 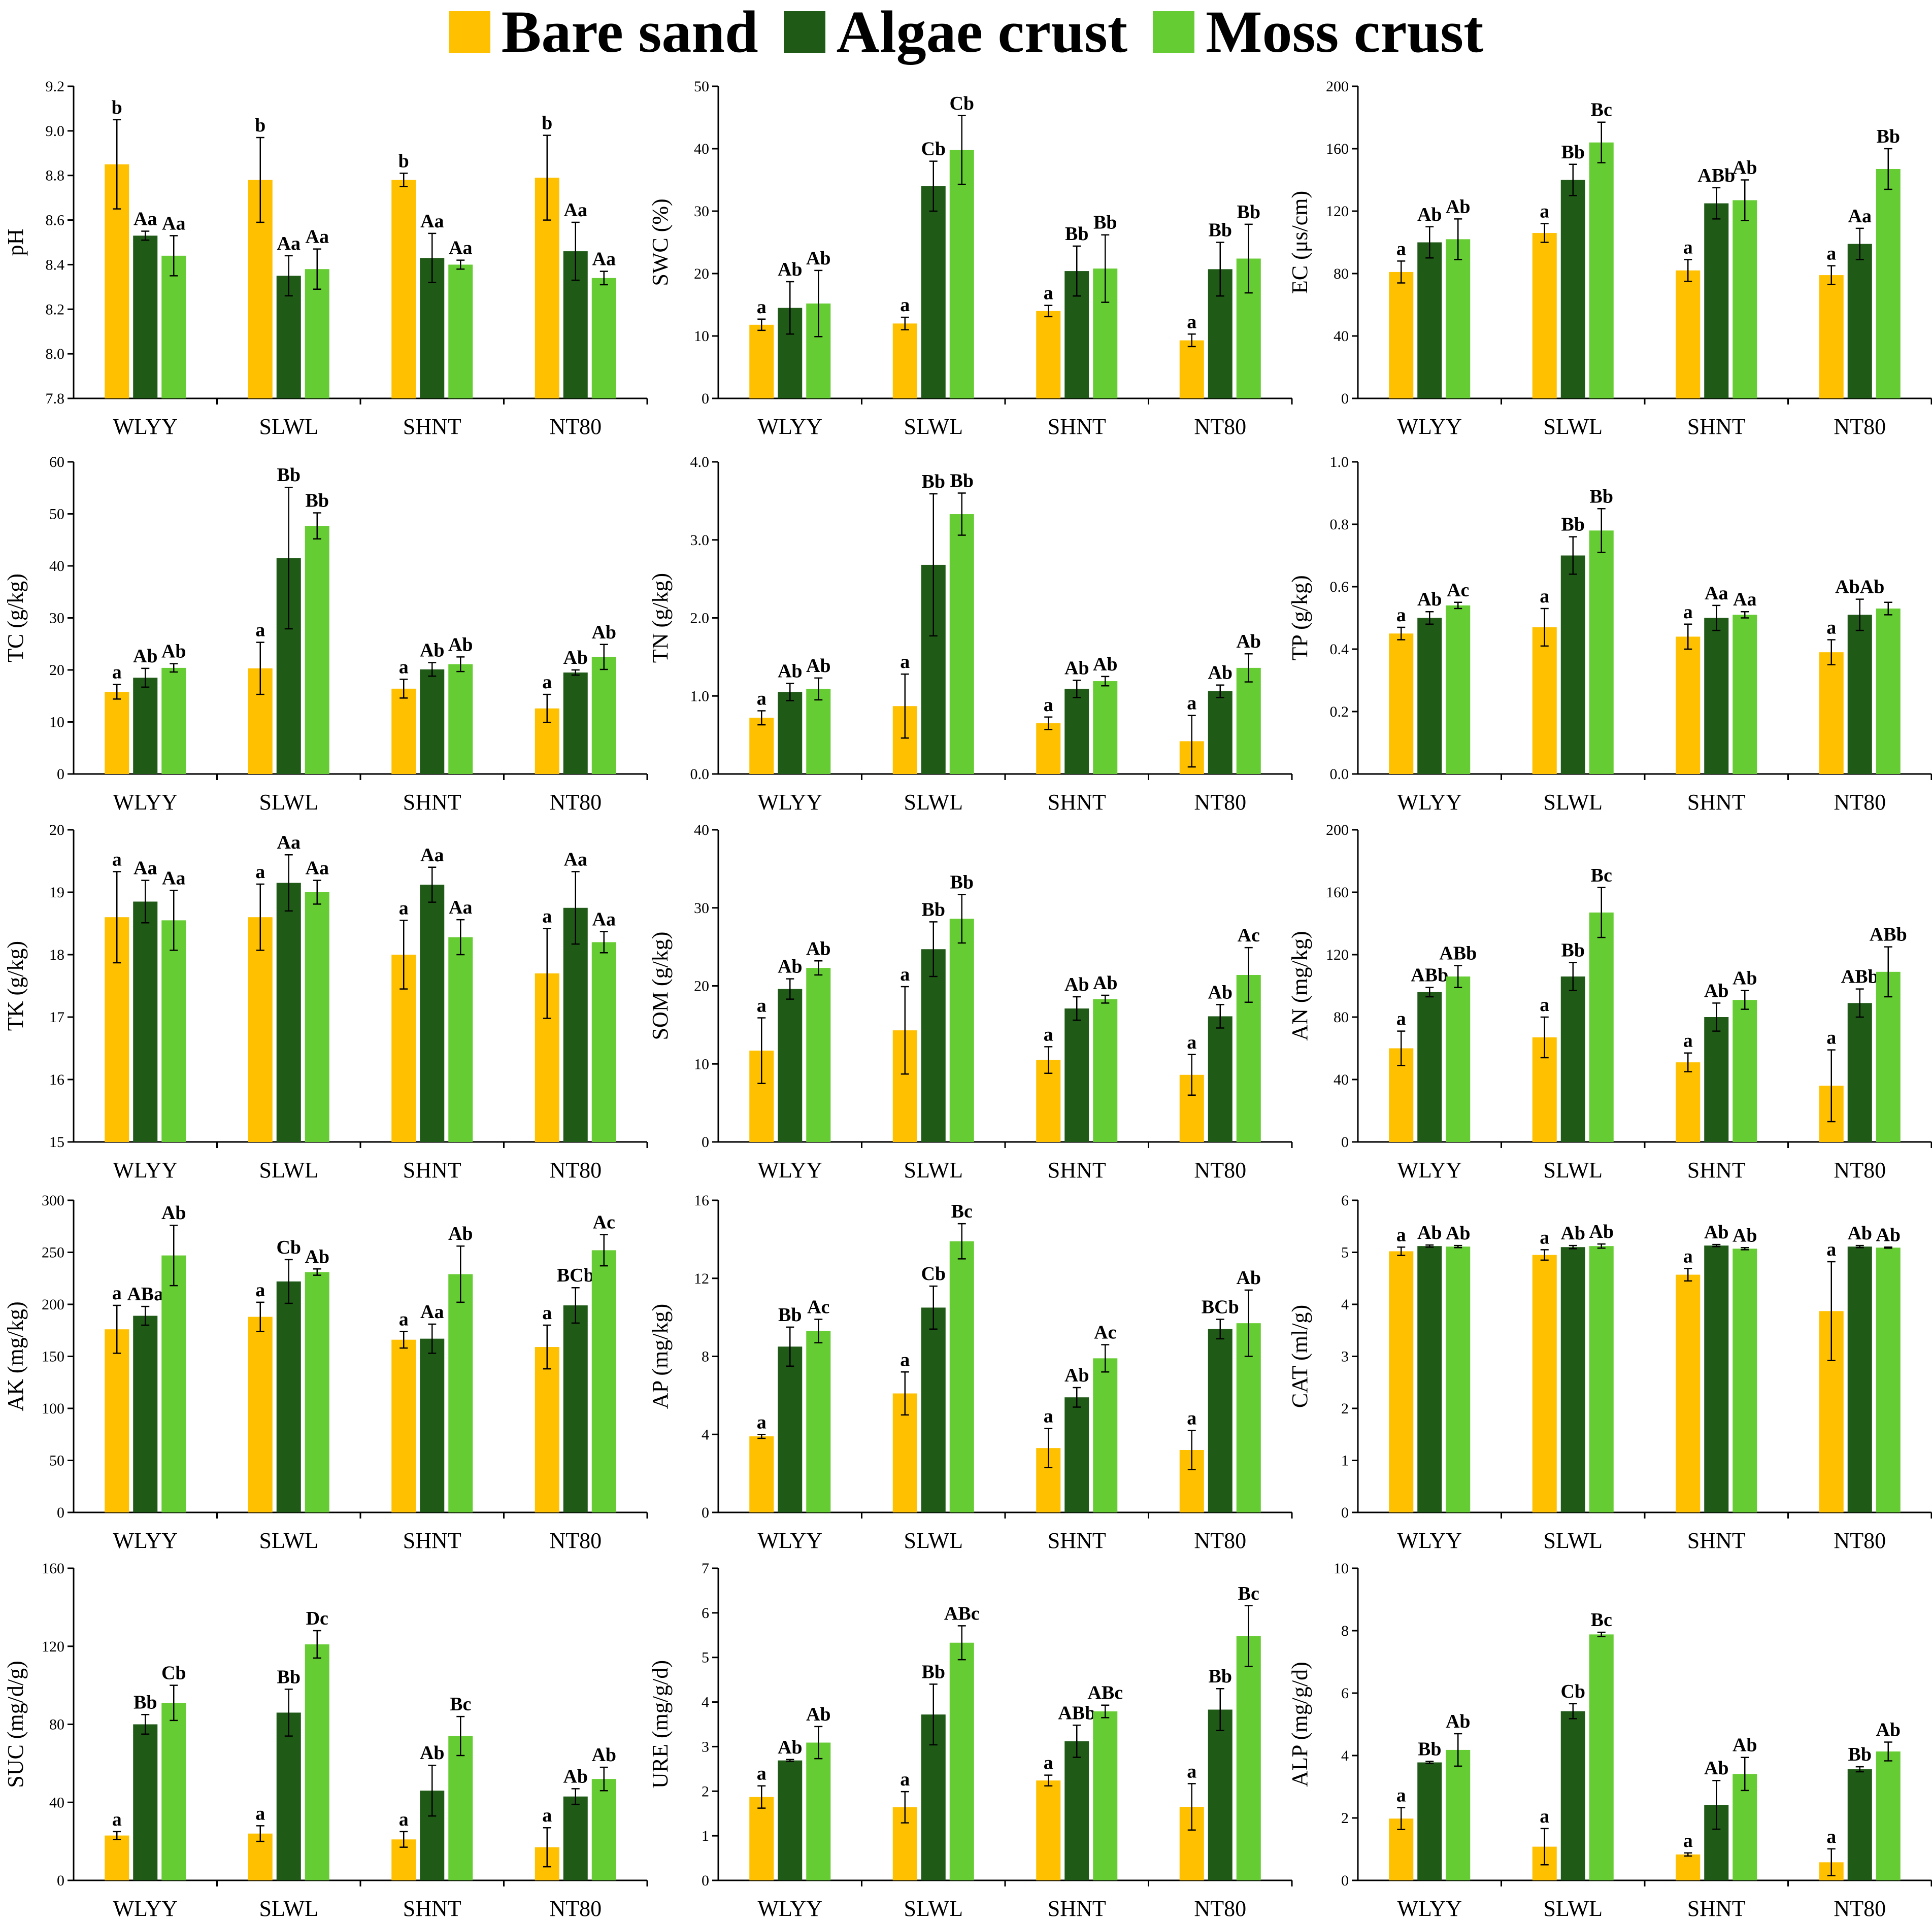 What do you see at coordinates (56, 1079) in the screenshot?
I see `y-tick-label: 16` at bounding box center [56, 1079].